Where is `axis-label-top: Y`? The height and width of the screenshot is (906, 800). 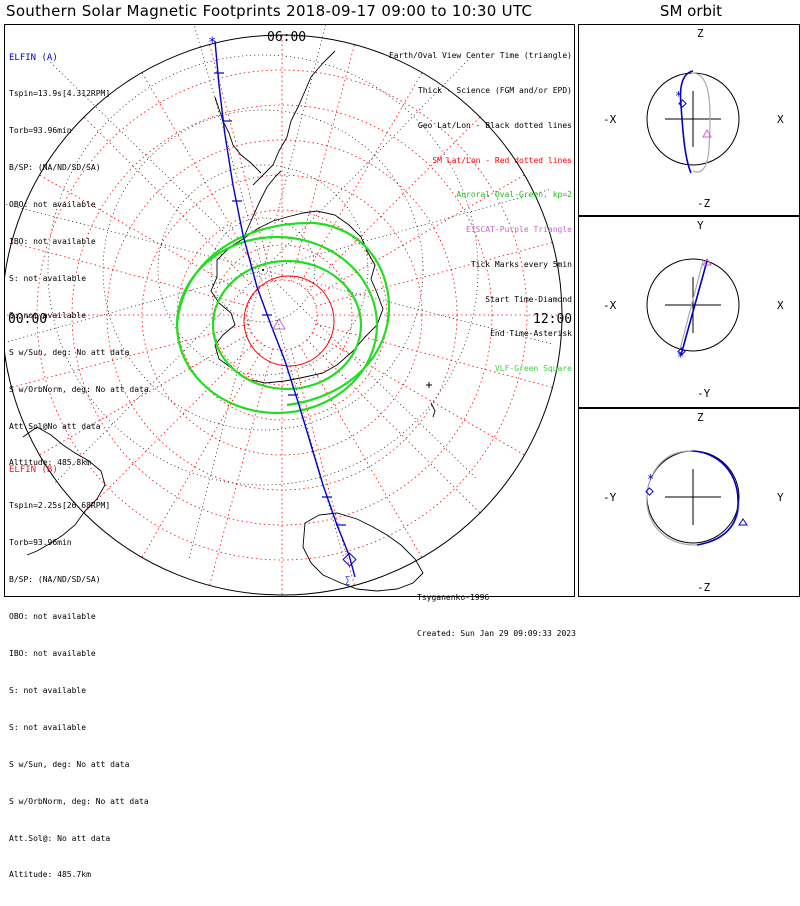
axis-label-top: Y is located at coordinates (700, 225).